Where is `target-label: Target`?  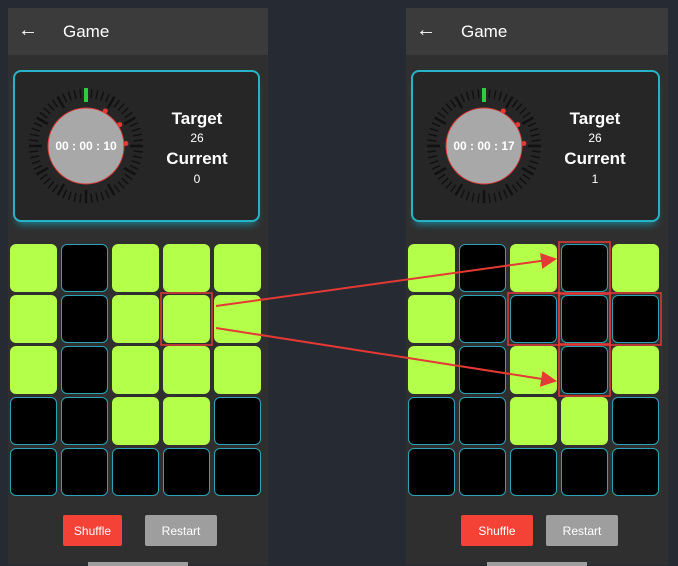 target-label: Target is located at coordinates (595, 118).